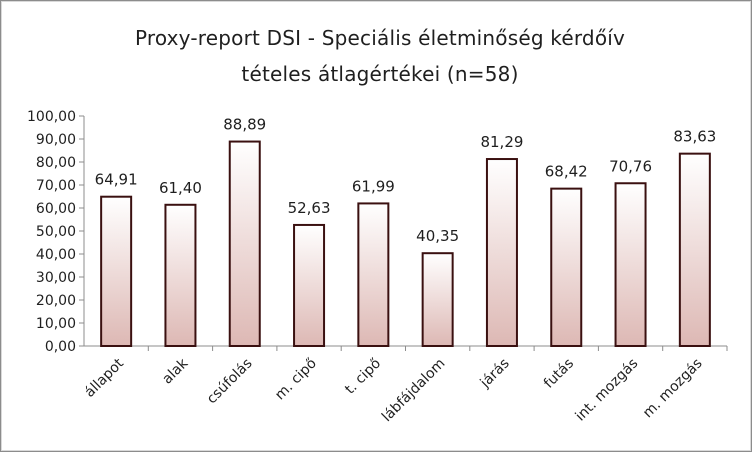 This screenshot has height=452, width=752. I want to click on x-tick-label: m. cipő, so click(296, 380).